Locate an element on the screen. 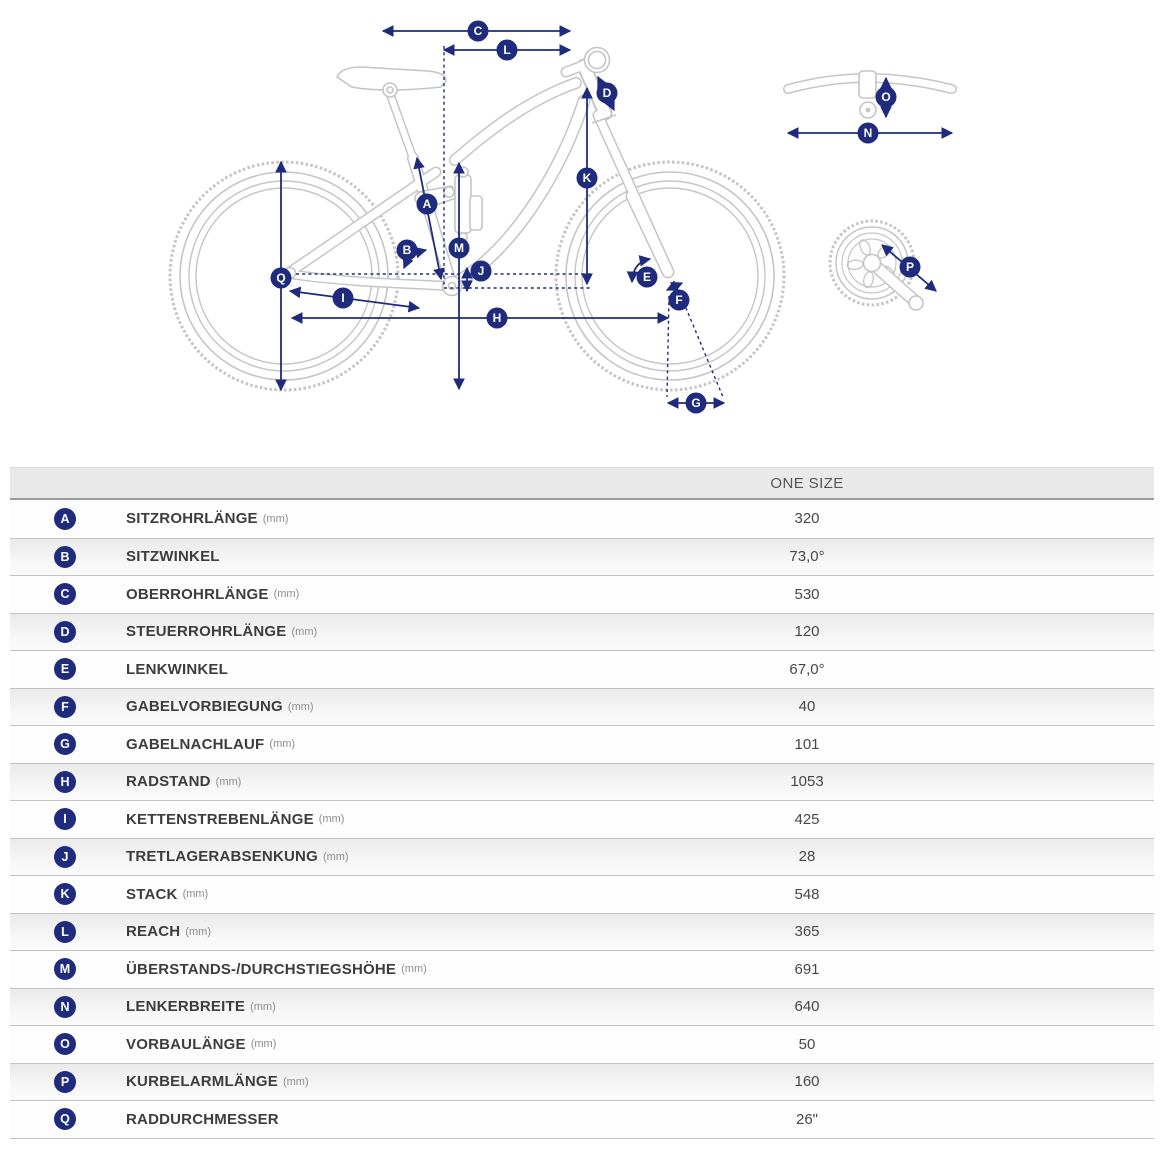  marker-badge: K is located at coordinates (65, 894).